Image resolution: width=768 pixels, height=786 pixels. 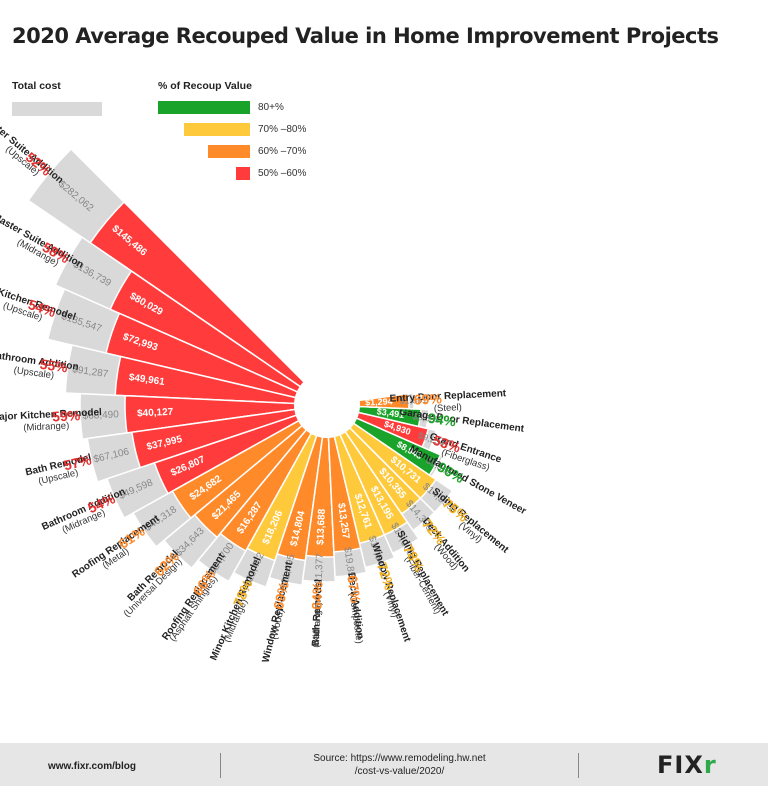 I want to click on footer-site-link: www.fixr.com/blog, so click(x=92, y=766).